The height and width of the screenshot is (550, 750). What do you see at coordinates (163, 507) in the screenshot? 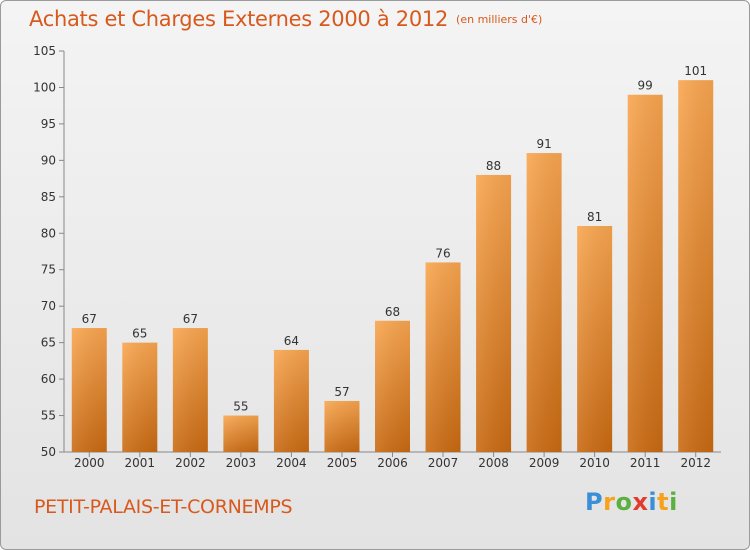
I see `commune-name: PETIT-PALAIS-ET-CORNEMPS` at bounding box center [163, 507].